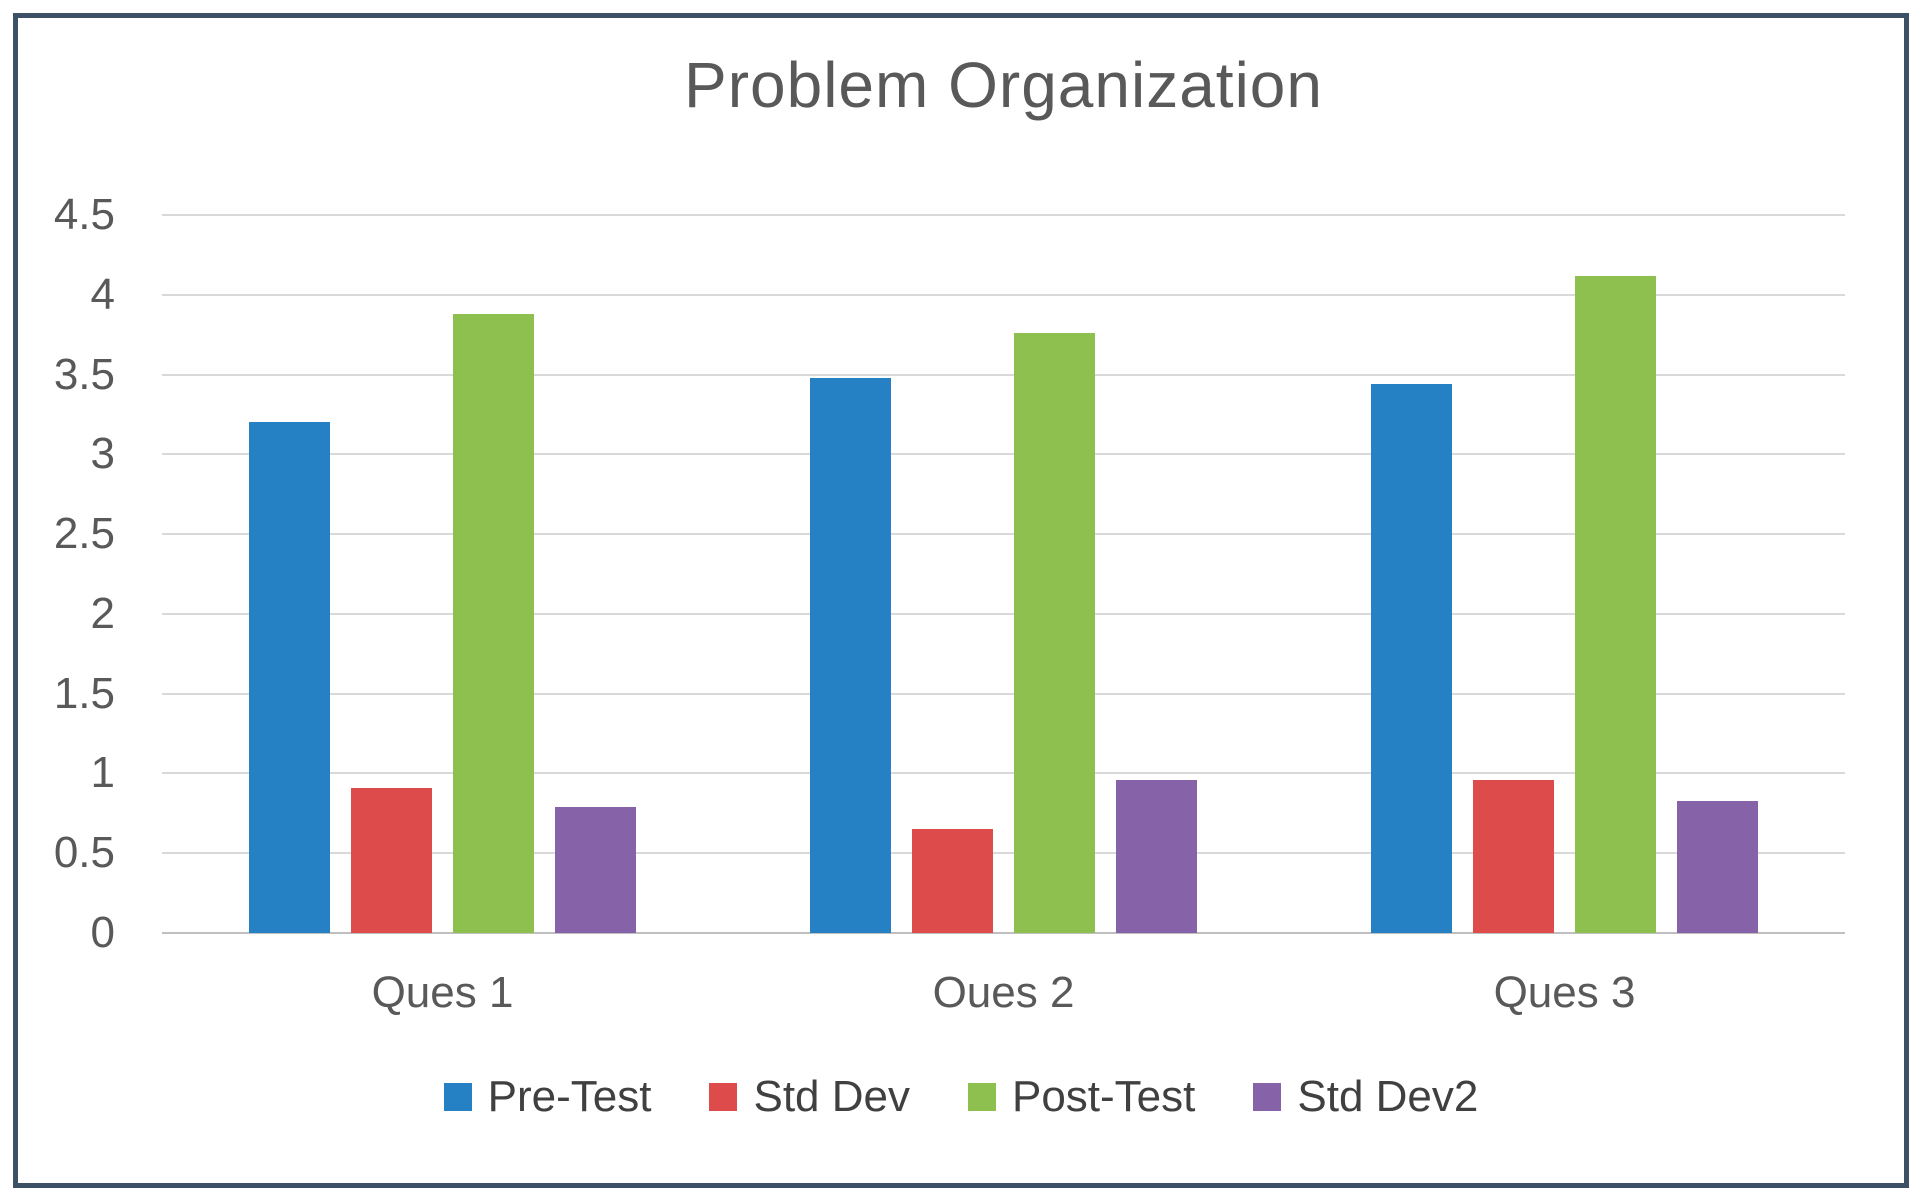 This screenshot has width=1922, height=1201. What do you see at coordinates (84, 374) in the screenshot?
I see `y-tick-label: 3.5` at bounding box center [84, 374].